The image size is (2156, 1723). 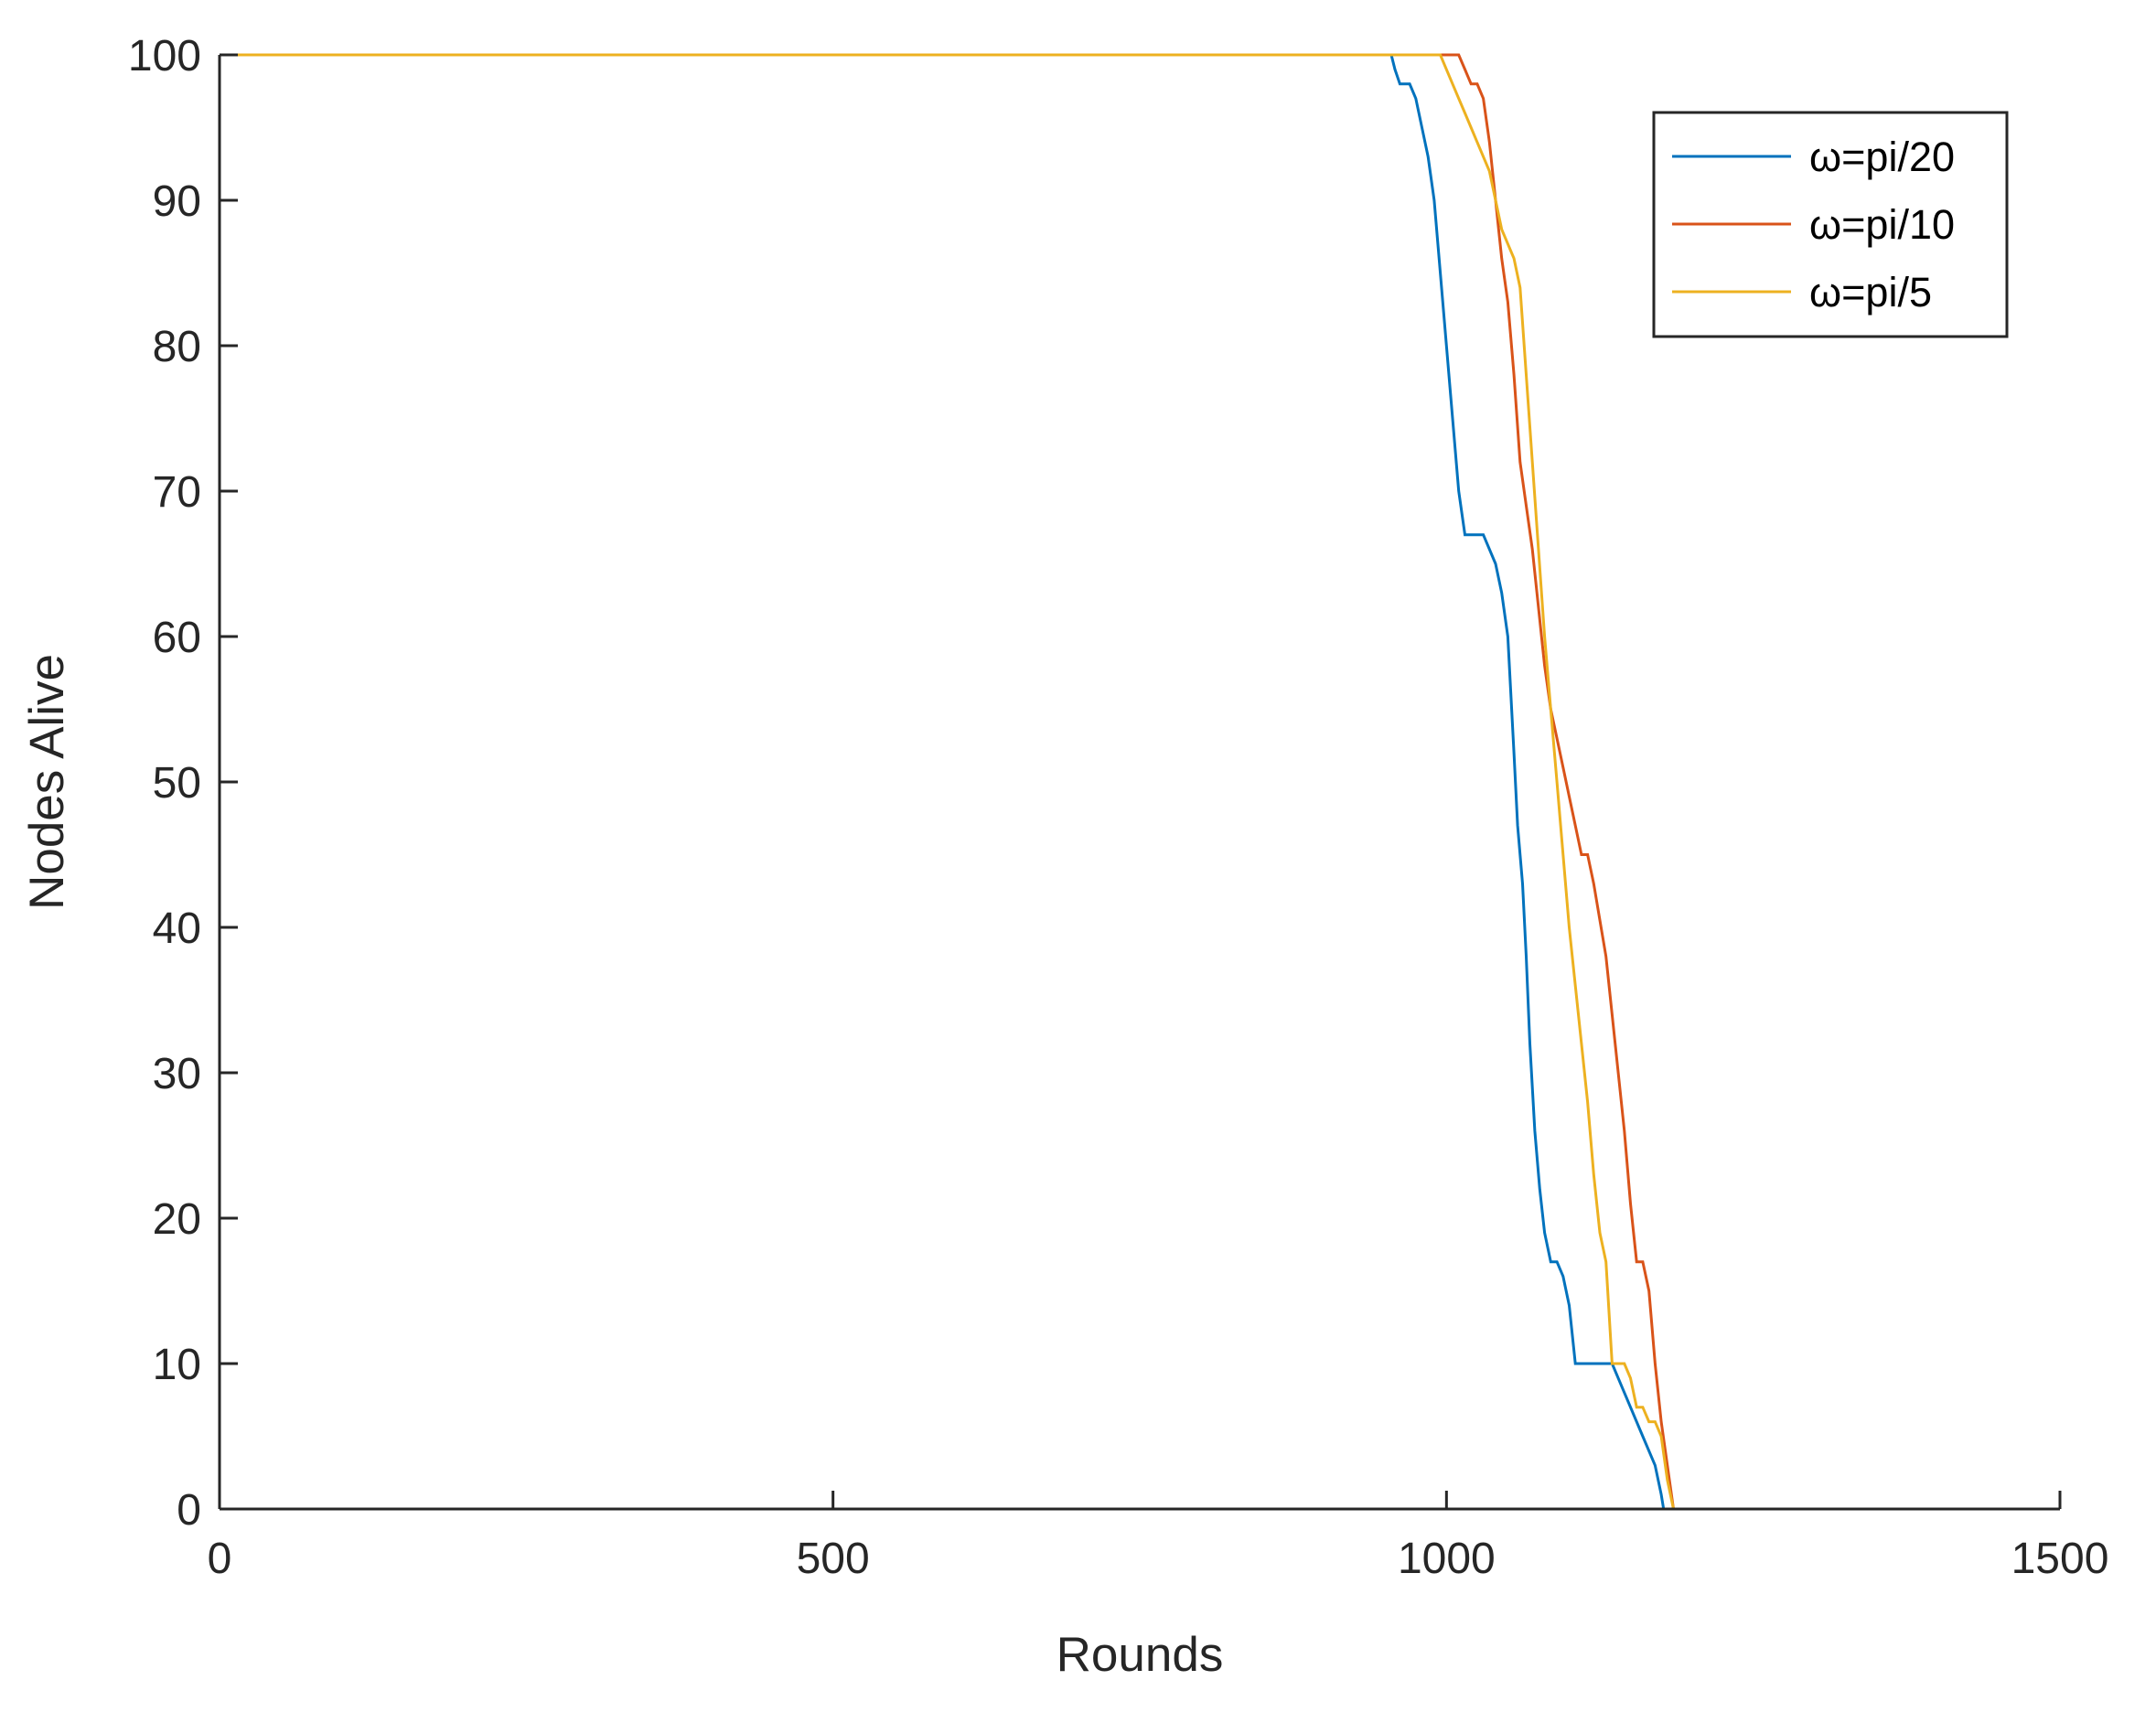 I want to click on y-tick-label: 100, so click(x=165, y=56).